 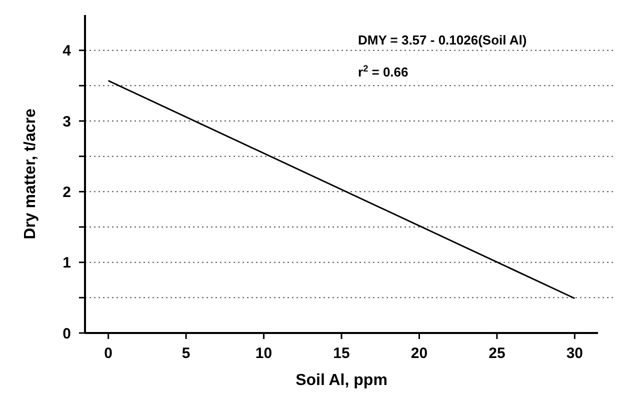 I want to click on annotation: r$^{2}$ = 0.66, so click(x=383, y=71).